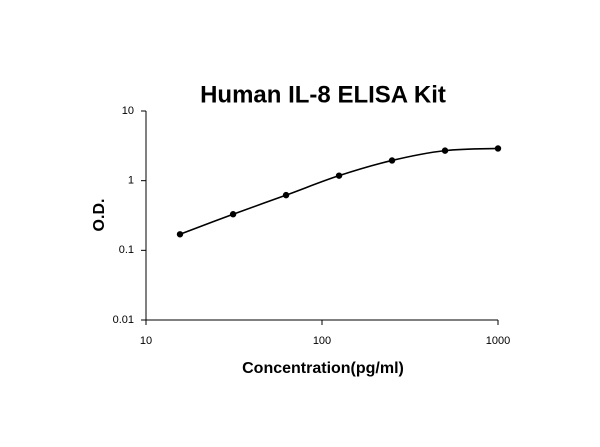  Describe the element at coordinates (323, 368) in the screenshot. I see `x-axis-title: Concentration(pg/ml)` at that location.